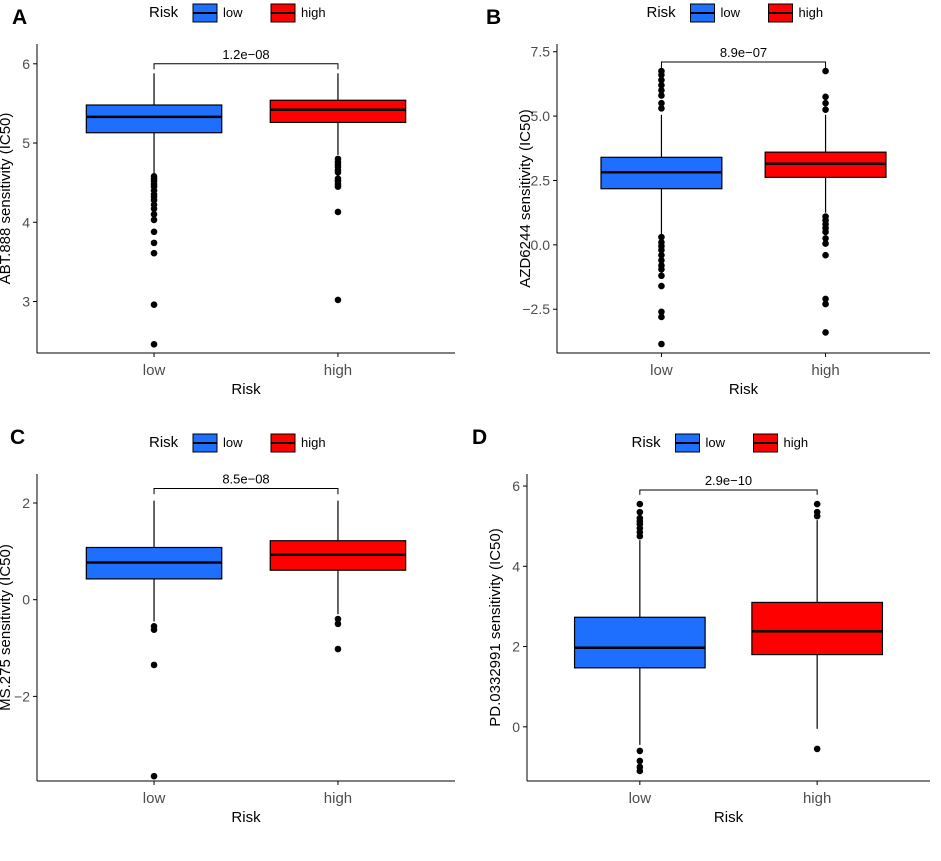  What do you see at coordinates (541, 180) in the screenshot?
I see `y-tick-label: 2.5` at bounding box center [541, 180].